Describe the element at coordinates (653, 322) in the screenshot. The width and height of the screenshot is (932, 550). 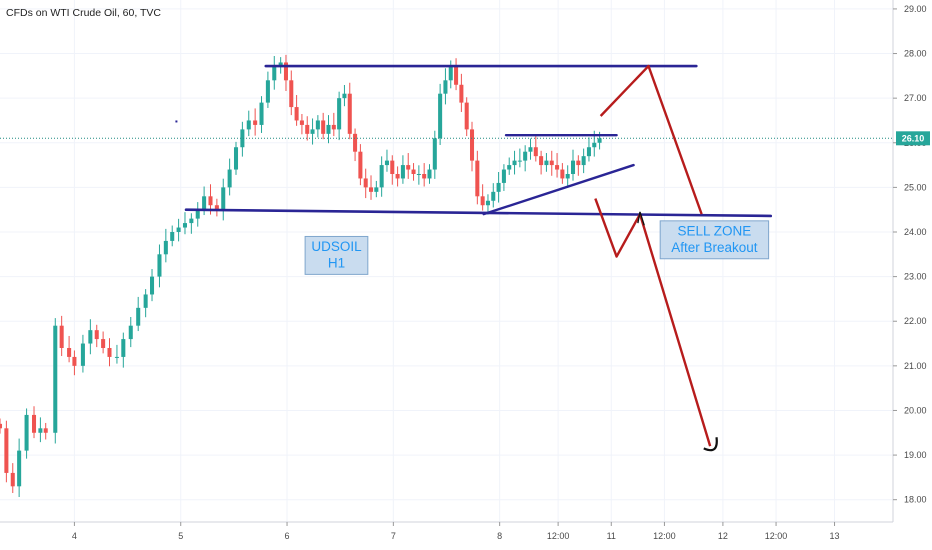
I see `projected-breakout-path` at that location.